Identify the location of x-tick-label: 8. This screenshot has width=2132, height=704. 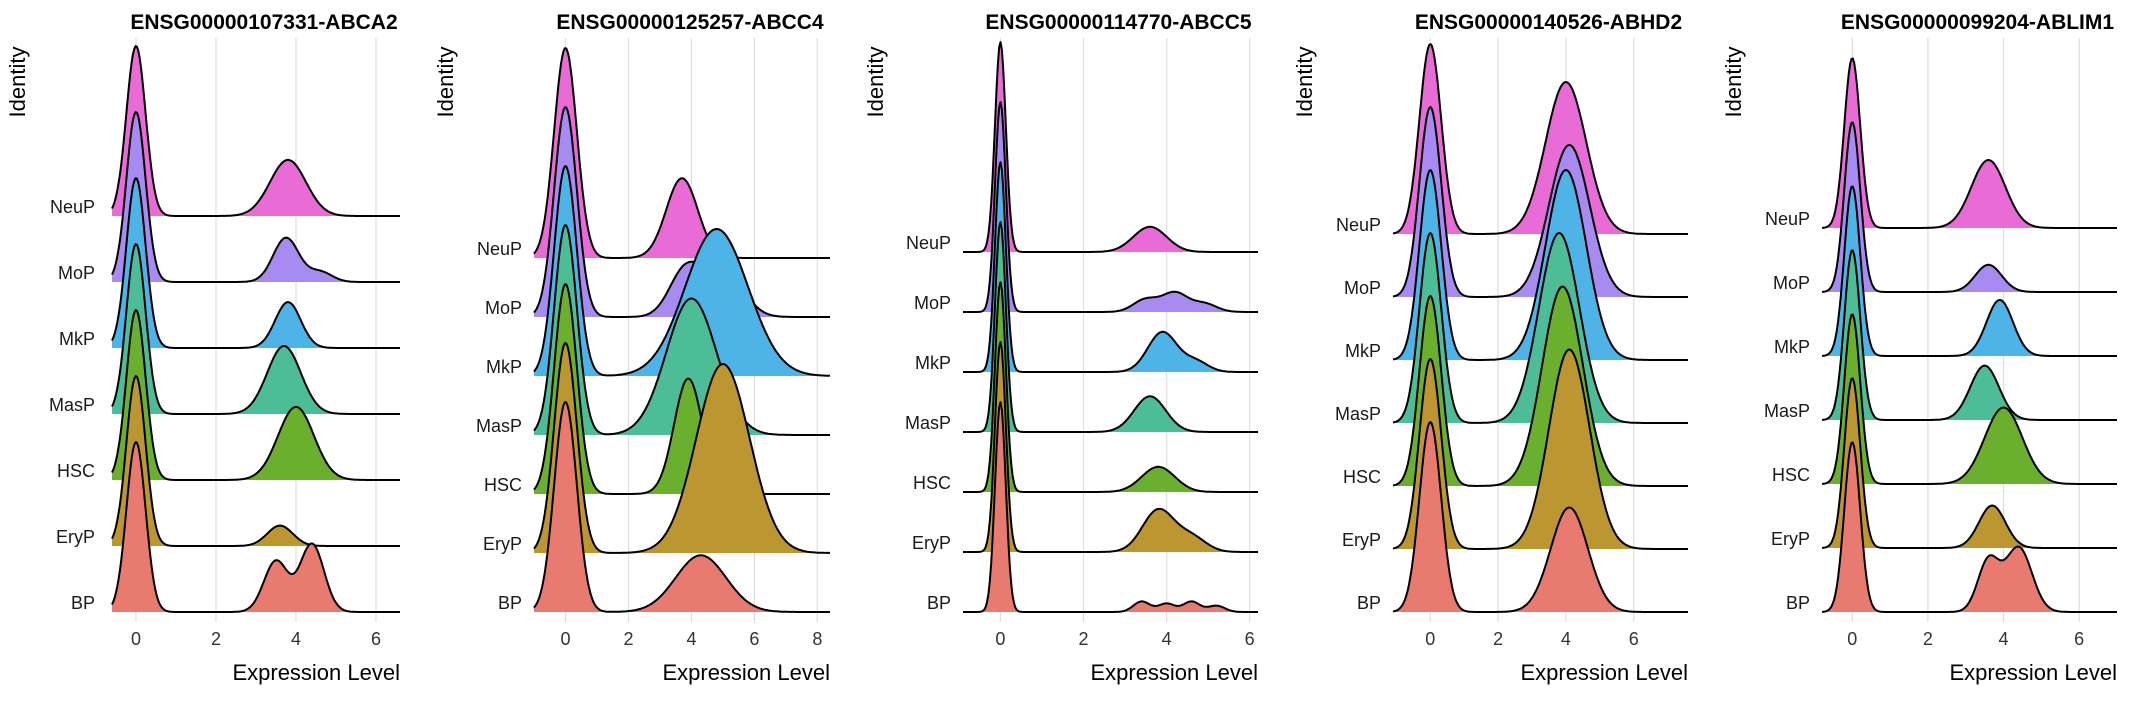
(817, 639).